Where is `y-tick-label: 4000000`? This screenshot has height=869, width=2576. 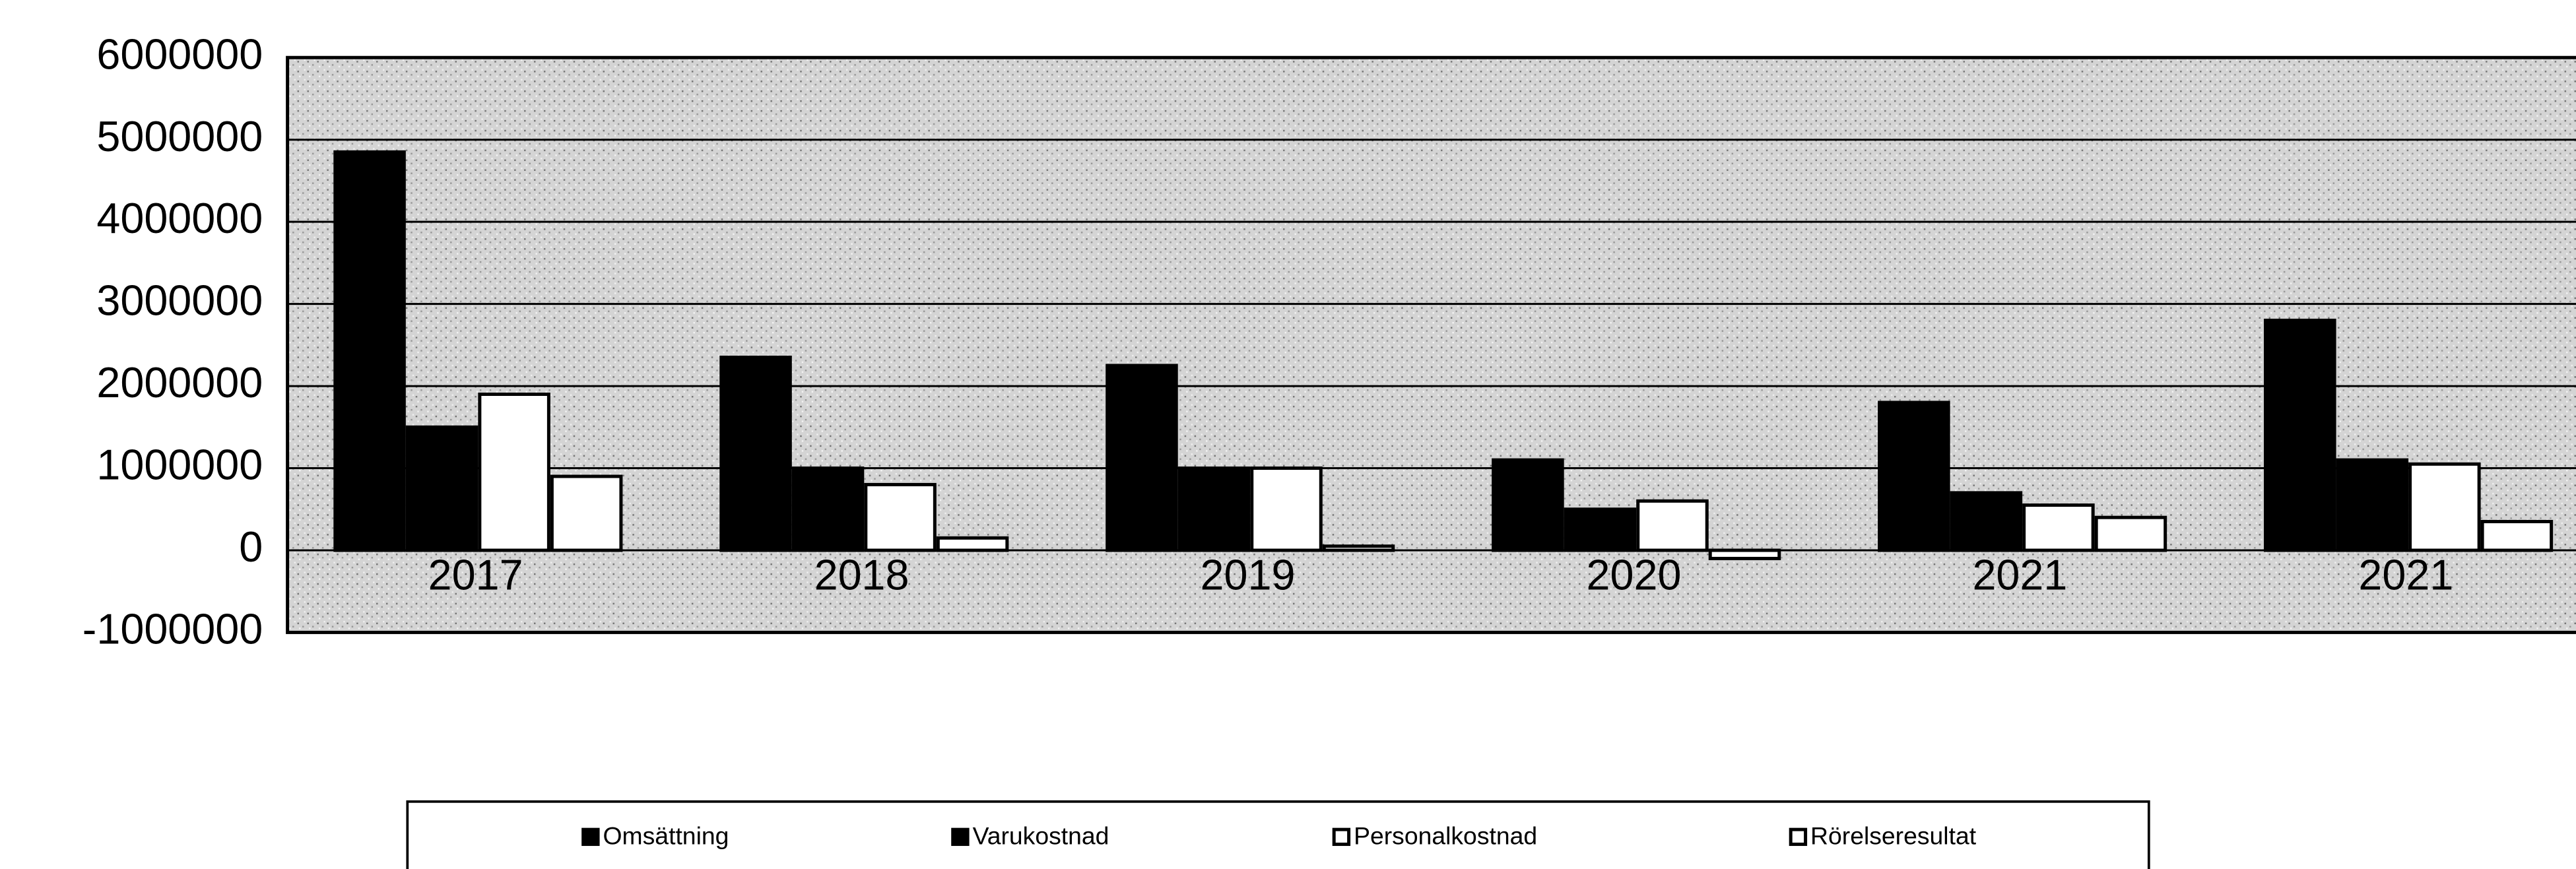
y-tick-label: 4000000 is located at coordinates (179, 218).